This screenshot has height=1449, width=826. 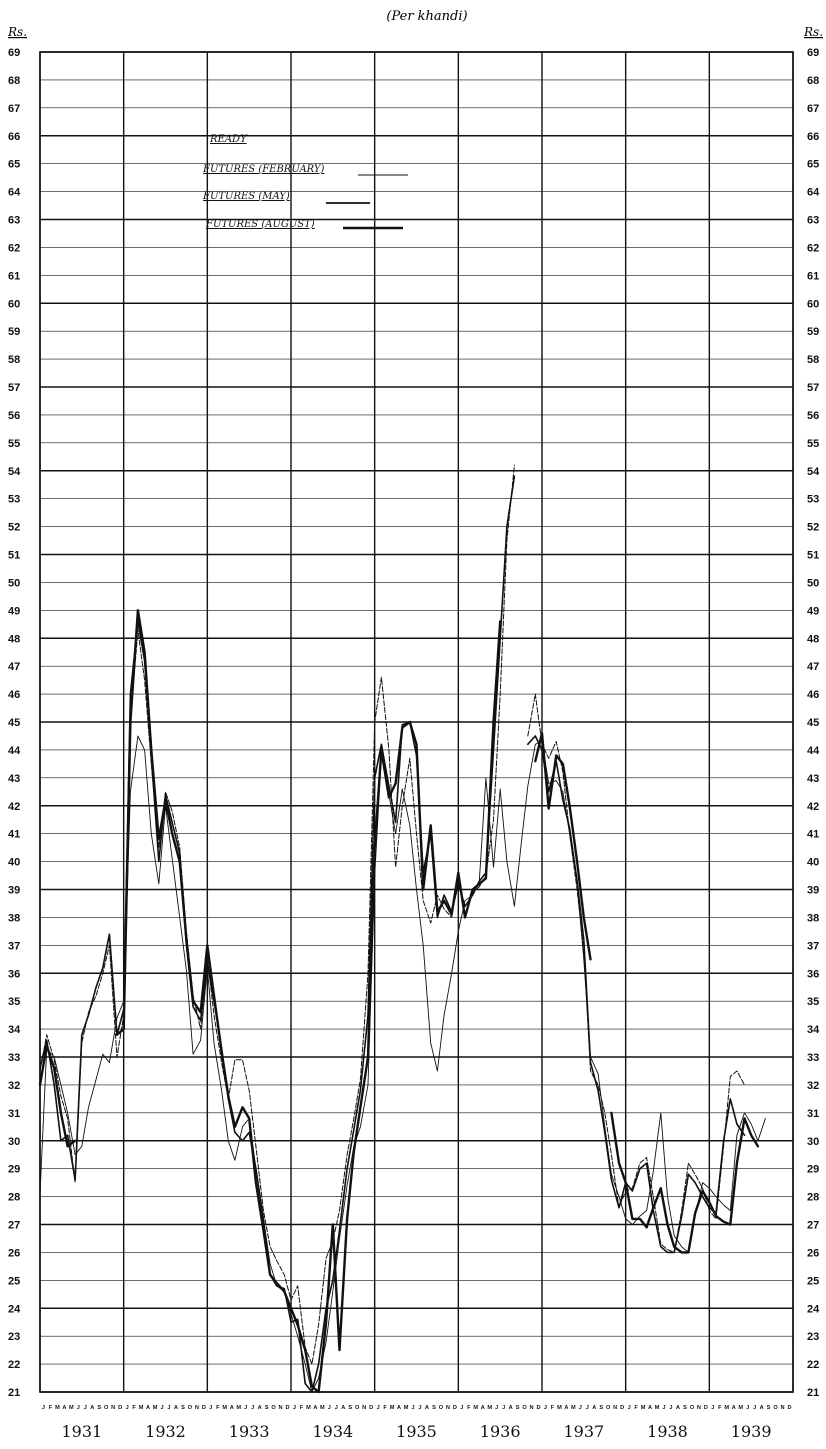 What do you see at coordinates (483, 1408) in the screenshot?
I see `month-label-1936-4: A` at bounding box center [483, 1408].